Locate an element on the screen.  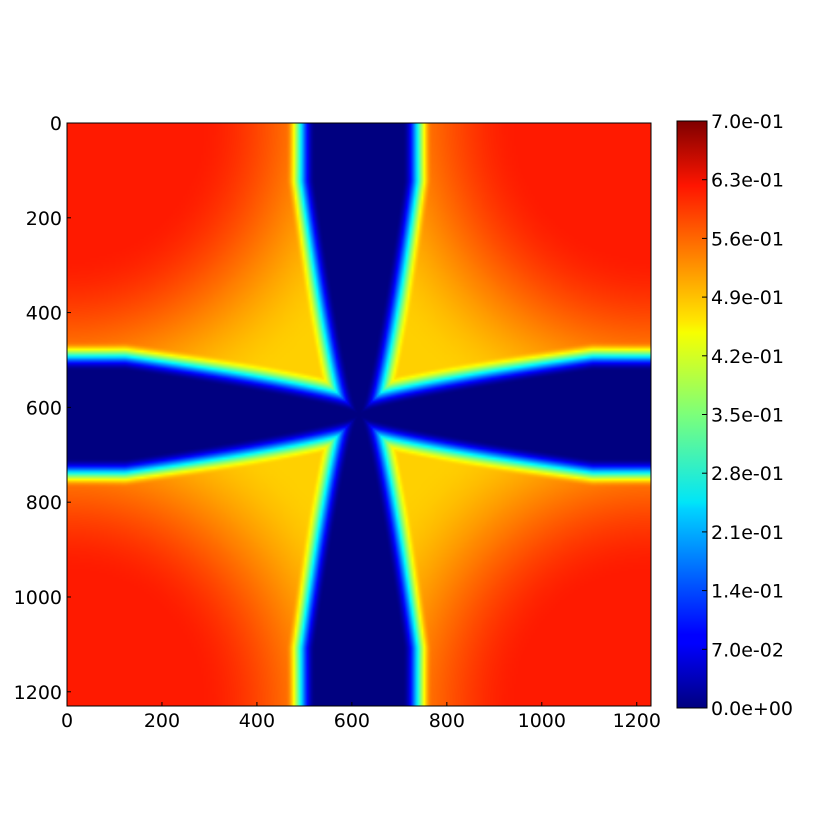
colorbar-tick-label: 1.4e-01 is located at coordinates (747, 592).